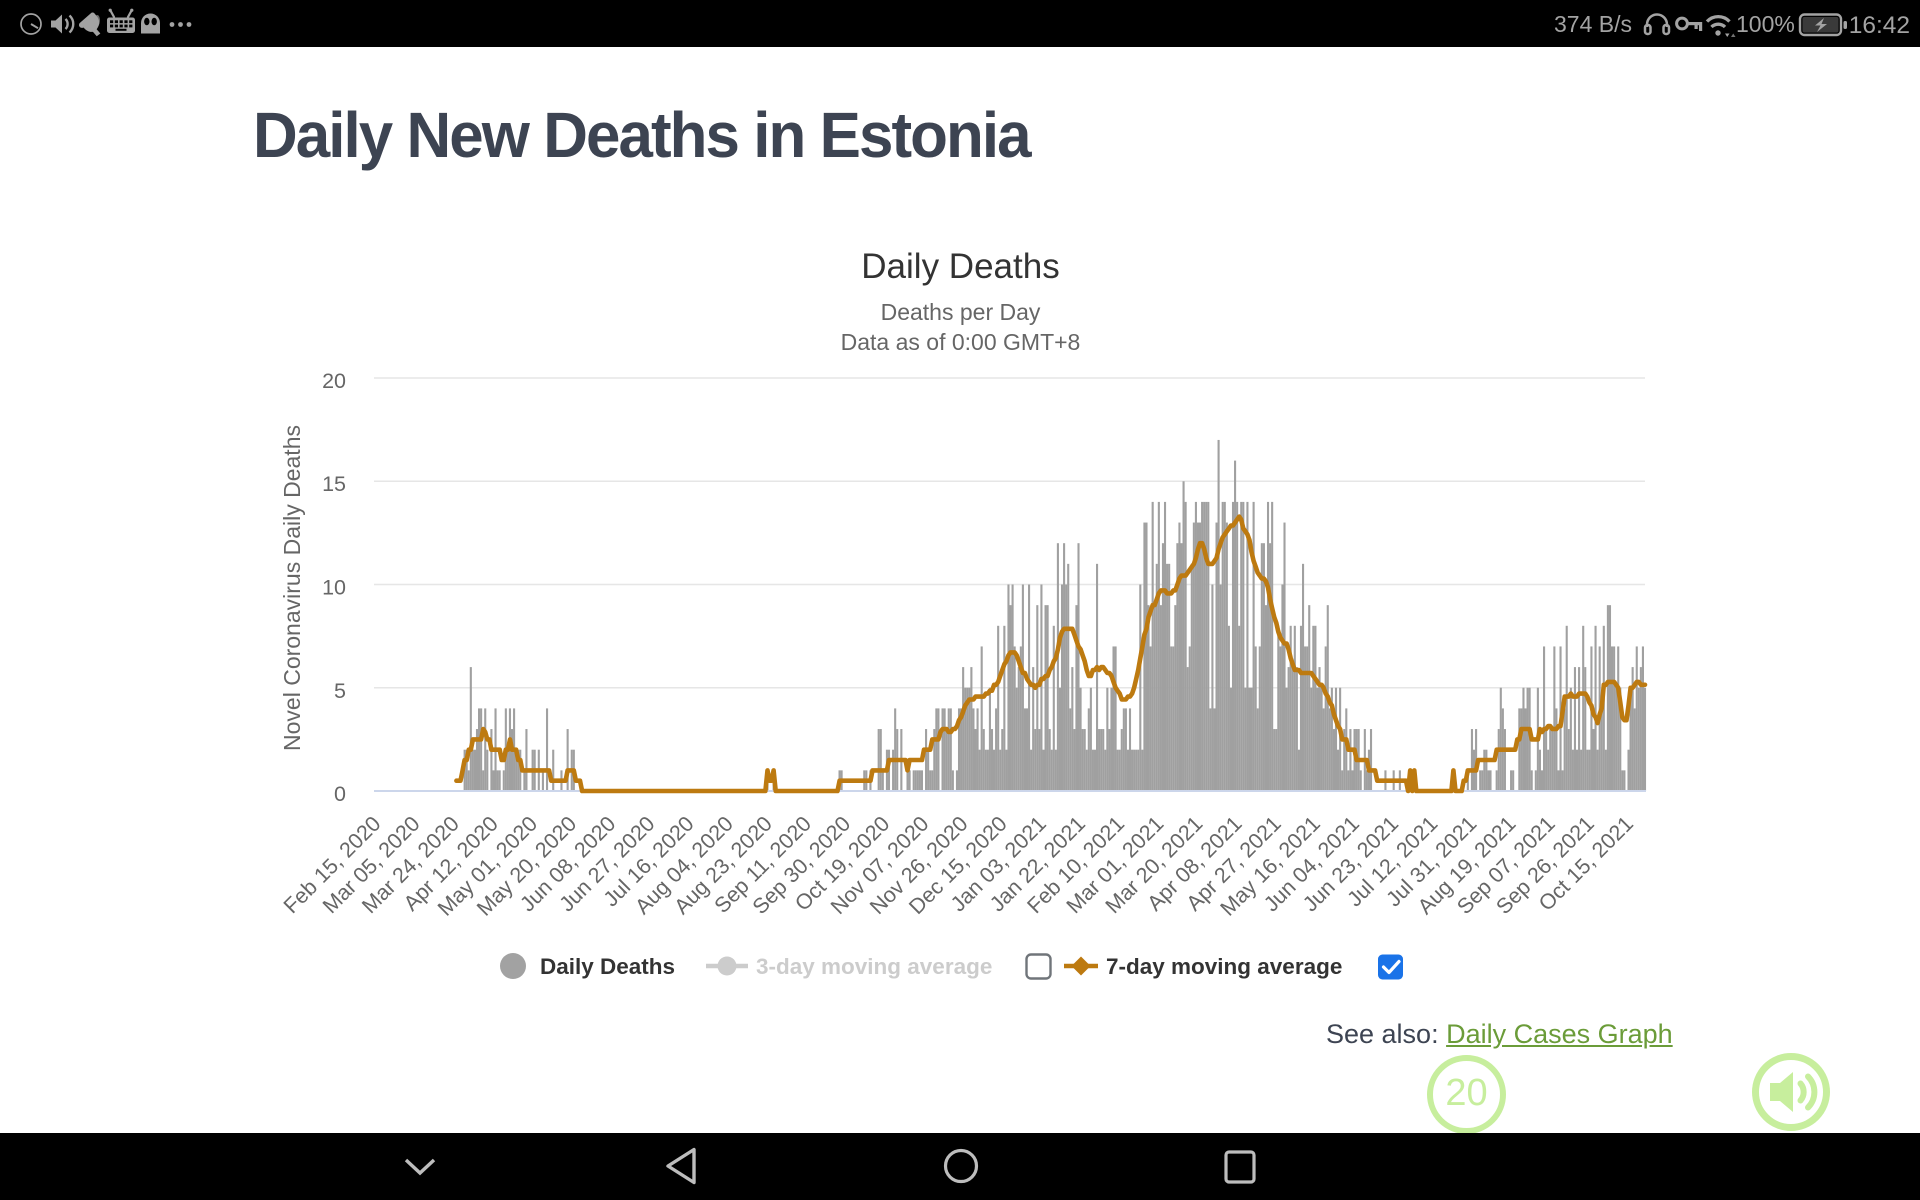  What do you see at coordinates (340, 794) in the screenshot?
I see `svg-text: 0` at bounding box center [340, 794].